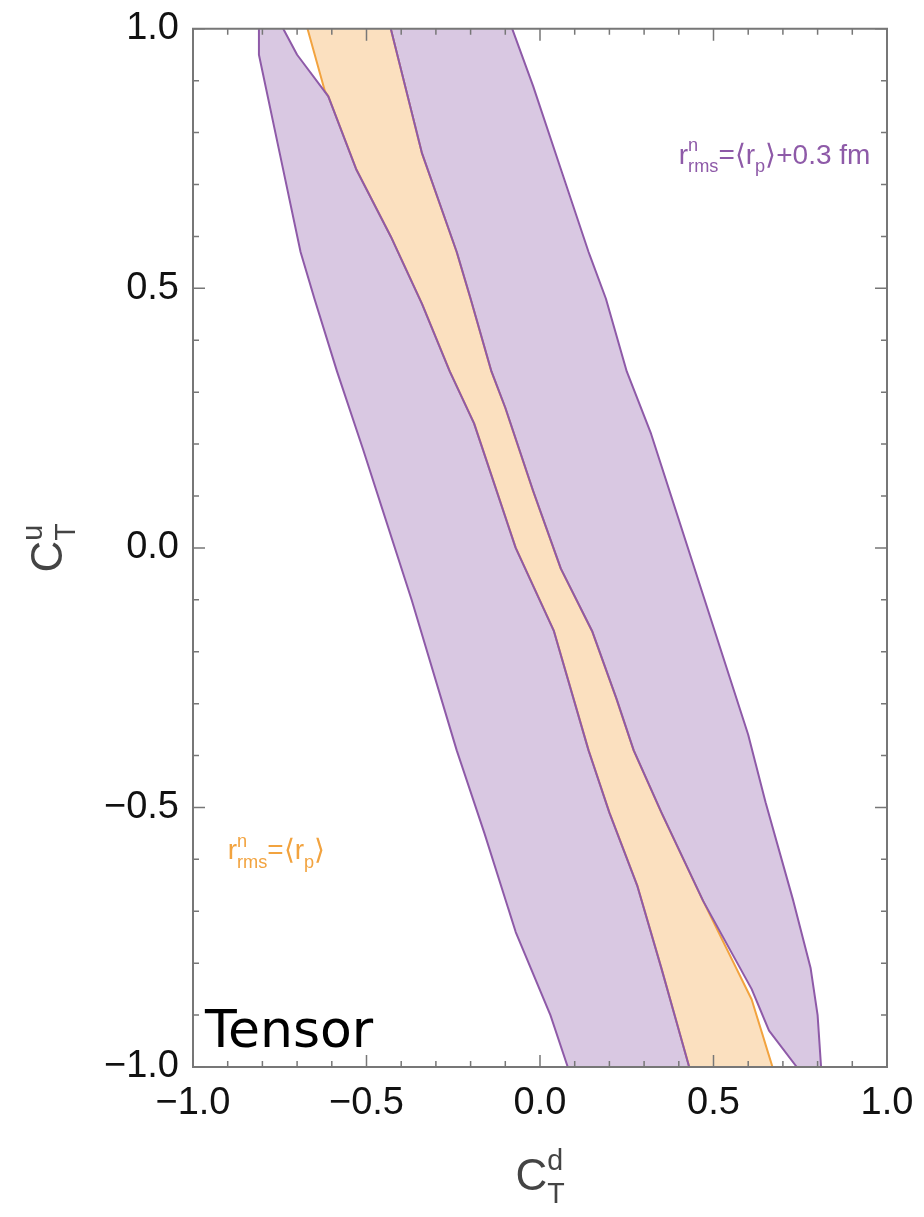  I want to click on x-tick-label: 1.0, so click(887, 1101).